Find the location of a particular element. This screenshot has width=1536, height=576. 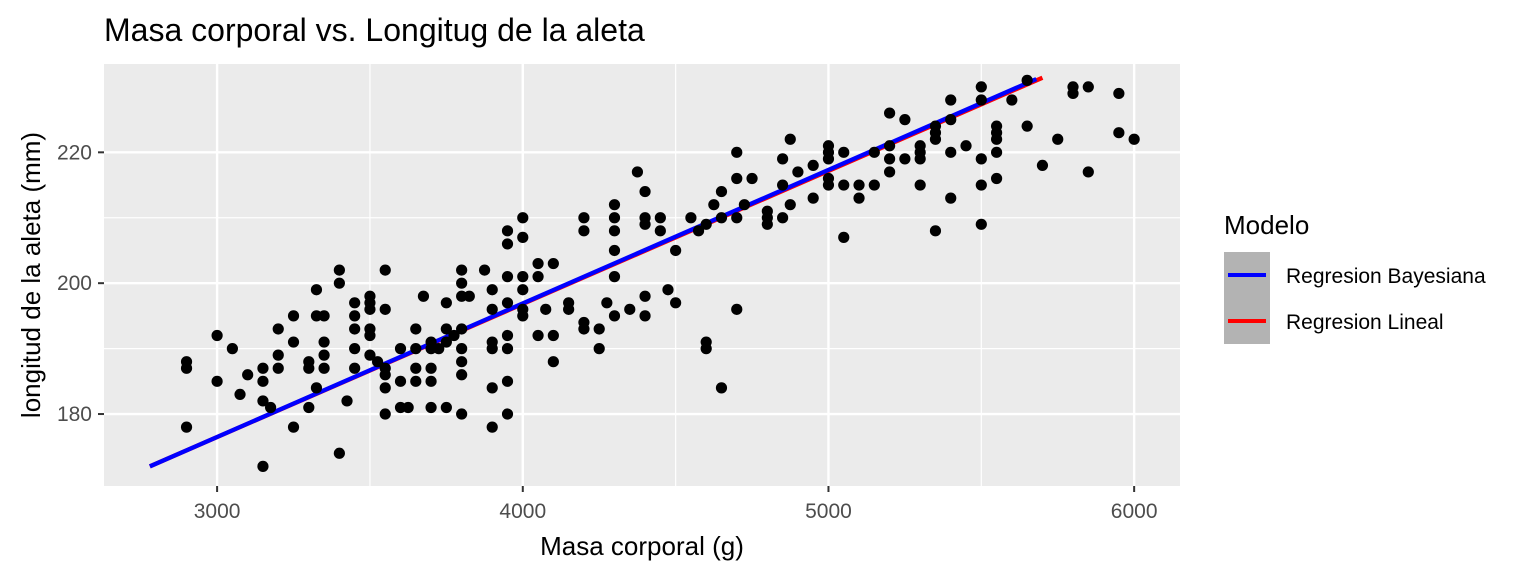

y-axis-title: longitud de la aleta (mm) is located at coordinates (31, 275).